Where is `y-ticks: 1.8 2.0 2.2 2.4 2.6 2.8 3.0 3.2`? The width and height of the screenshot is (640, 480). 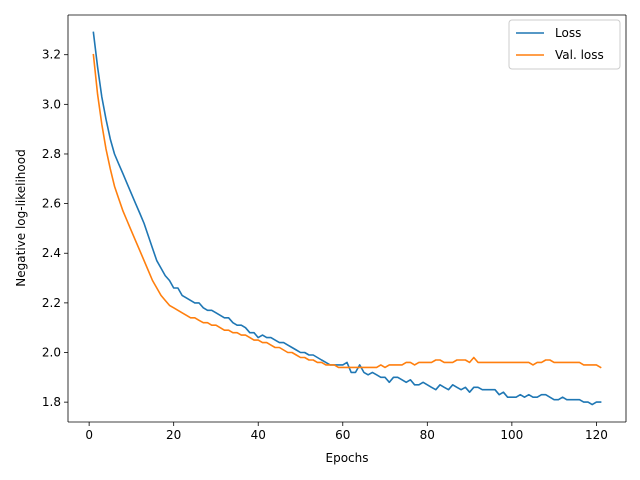
y-ticks: 1.8 2.0 2.2 2.4 2.6 2.8 3.0 3.2 is located at coordinates (55, 228).